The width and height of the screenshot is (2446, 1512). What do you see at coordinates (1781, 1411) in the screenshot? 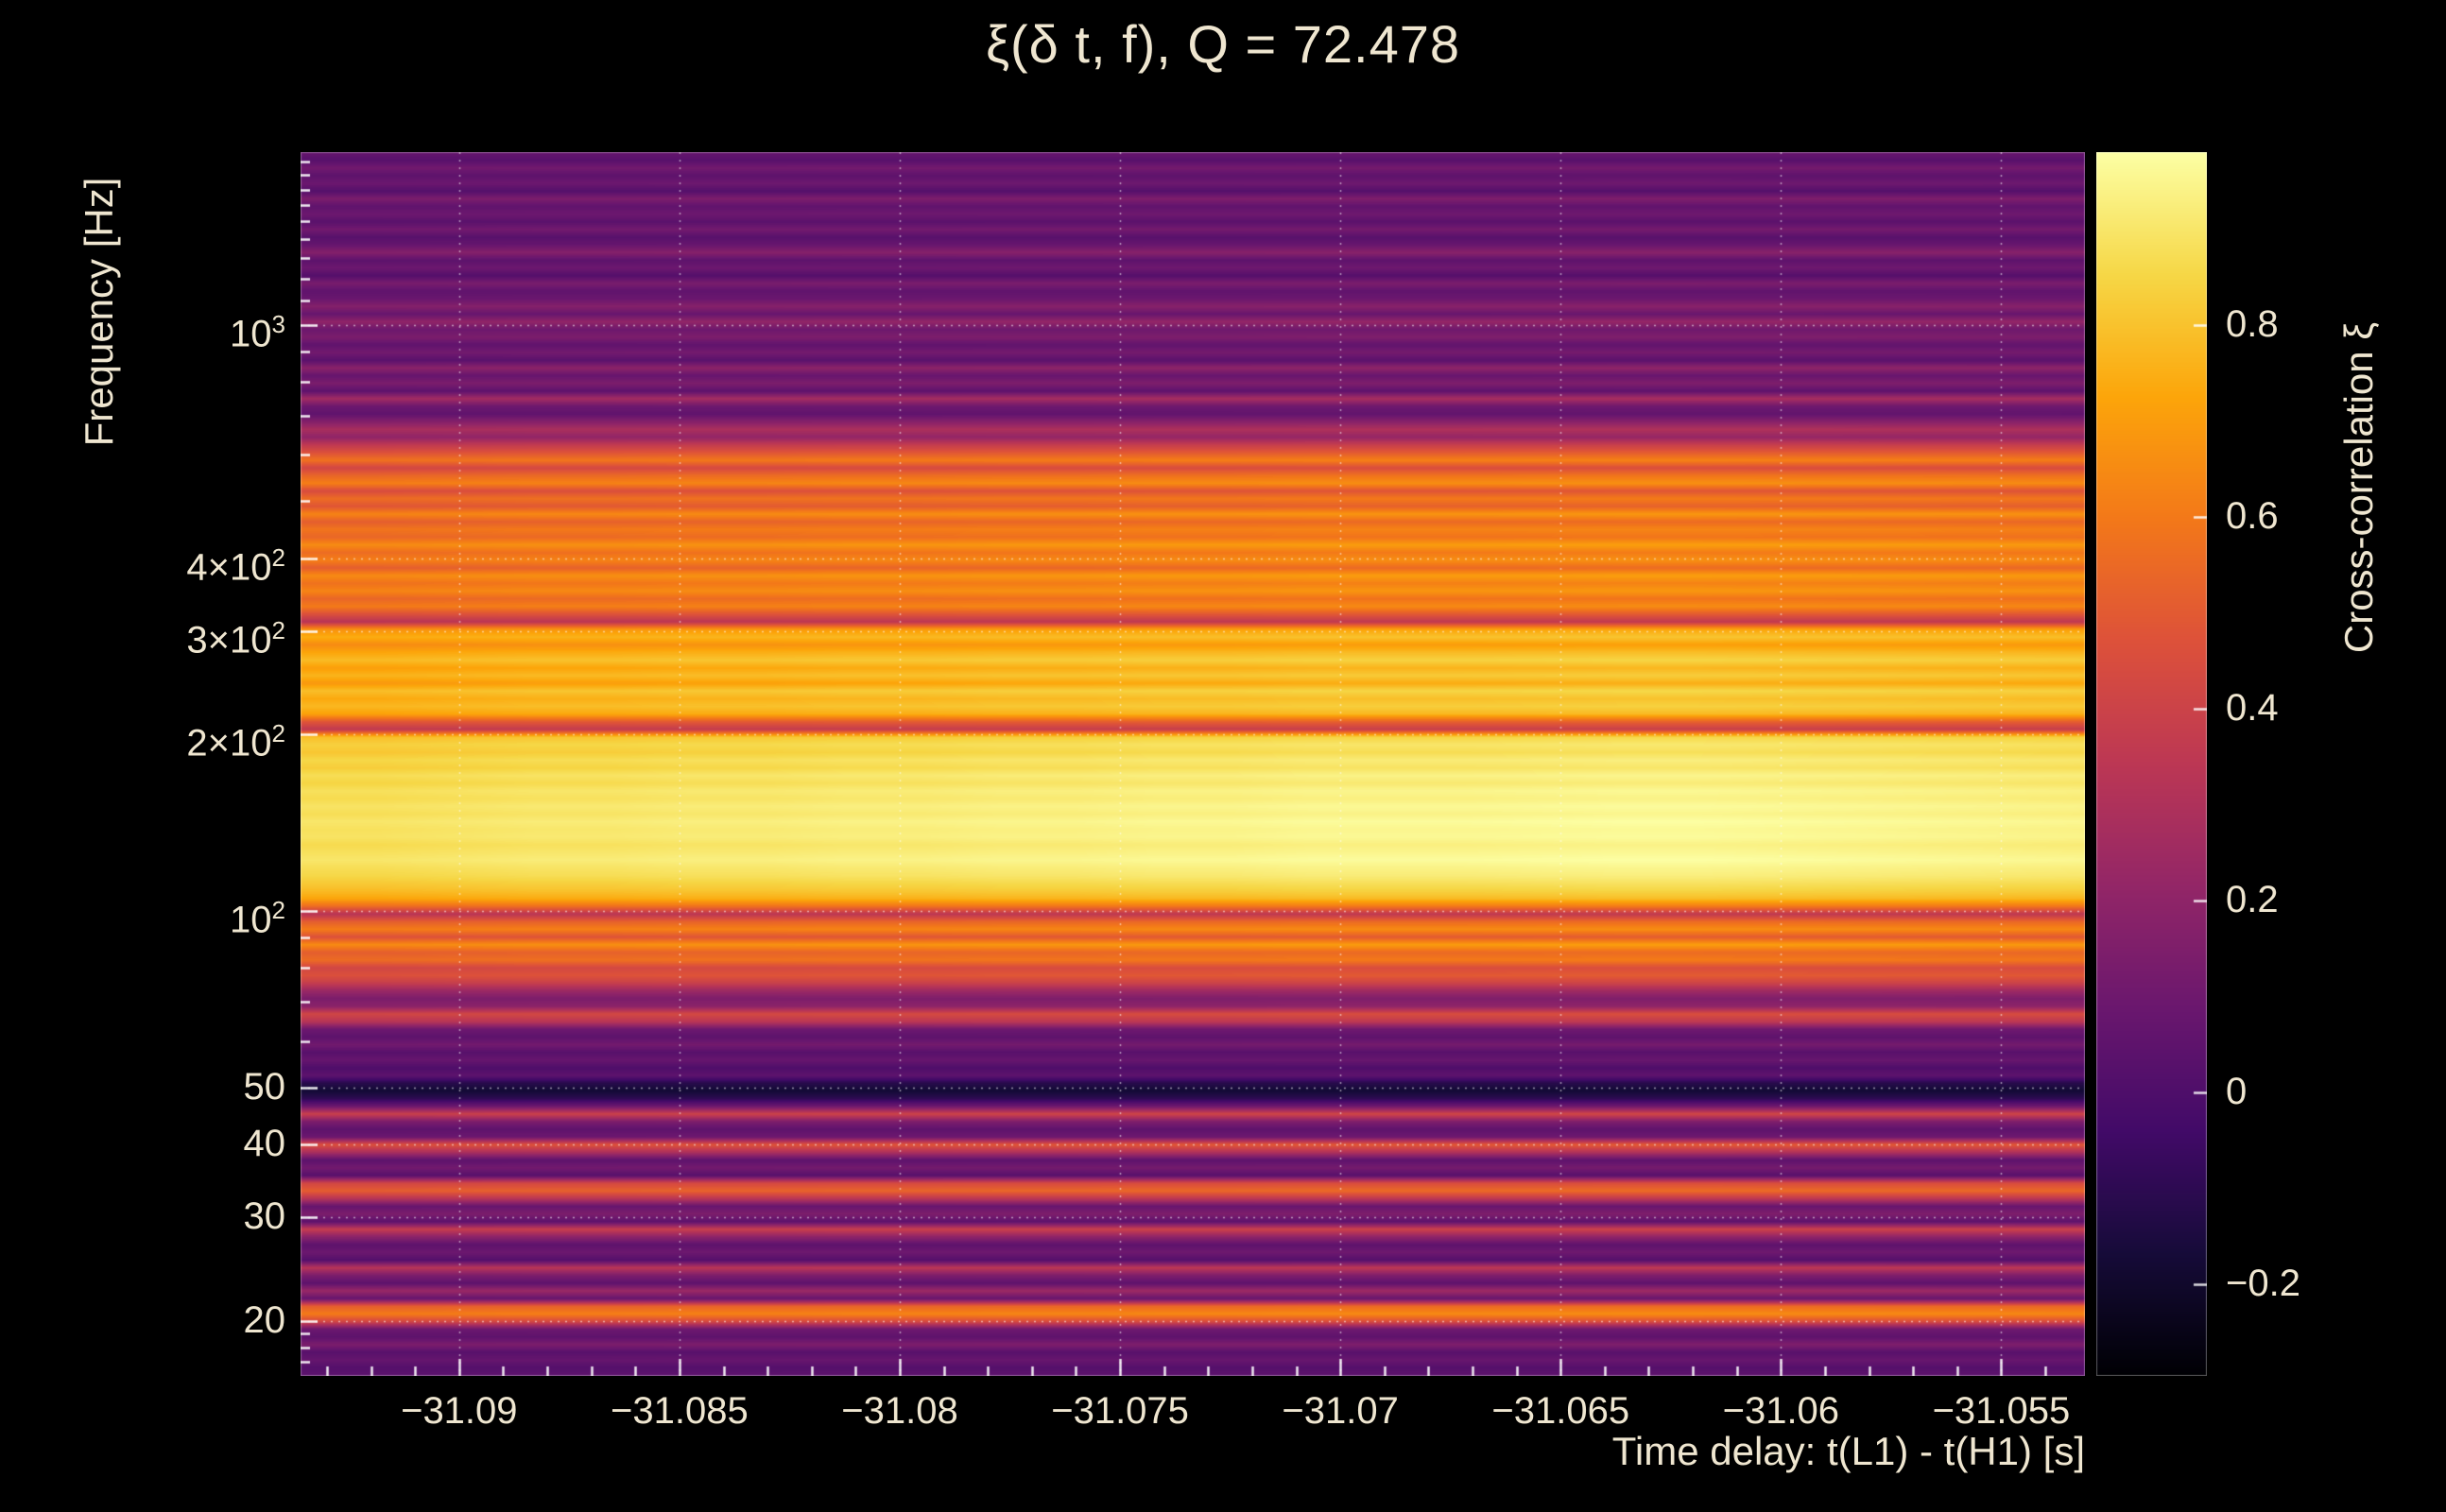
I see `x-tick-label: −31.06` at bounding box center [1781, 1411].